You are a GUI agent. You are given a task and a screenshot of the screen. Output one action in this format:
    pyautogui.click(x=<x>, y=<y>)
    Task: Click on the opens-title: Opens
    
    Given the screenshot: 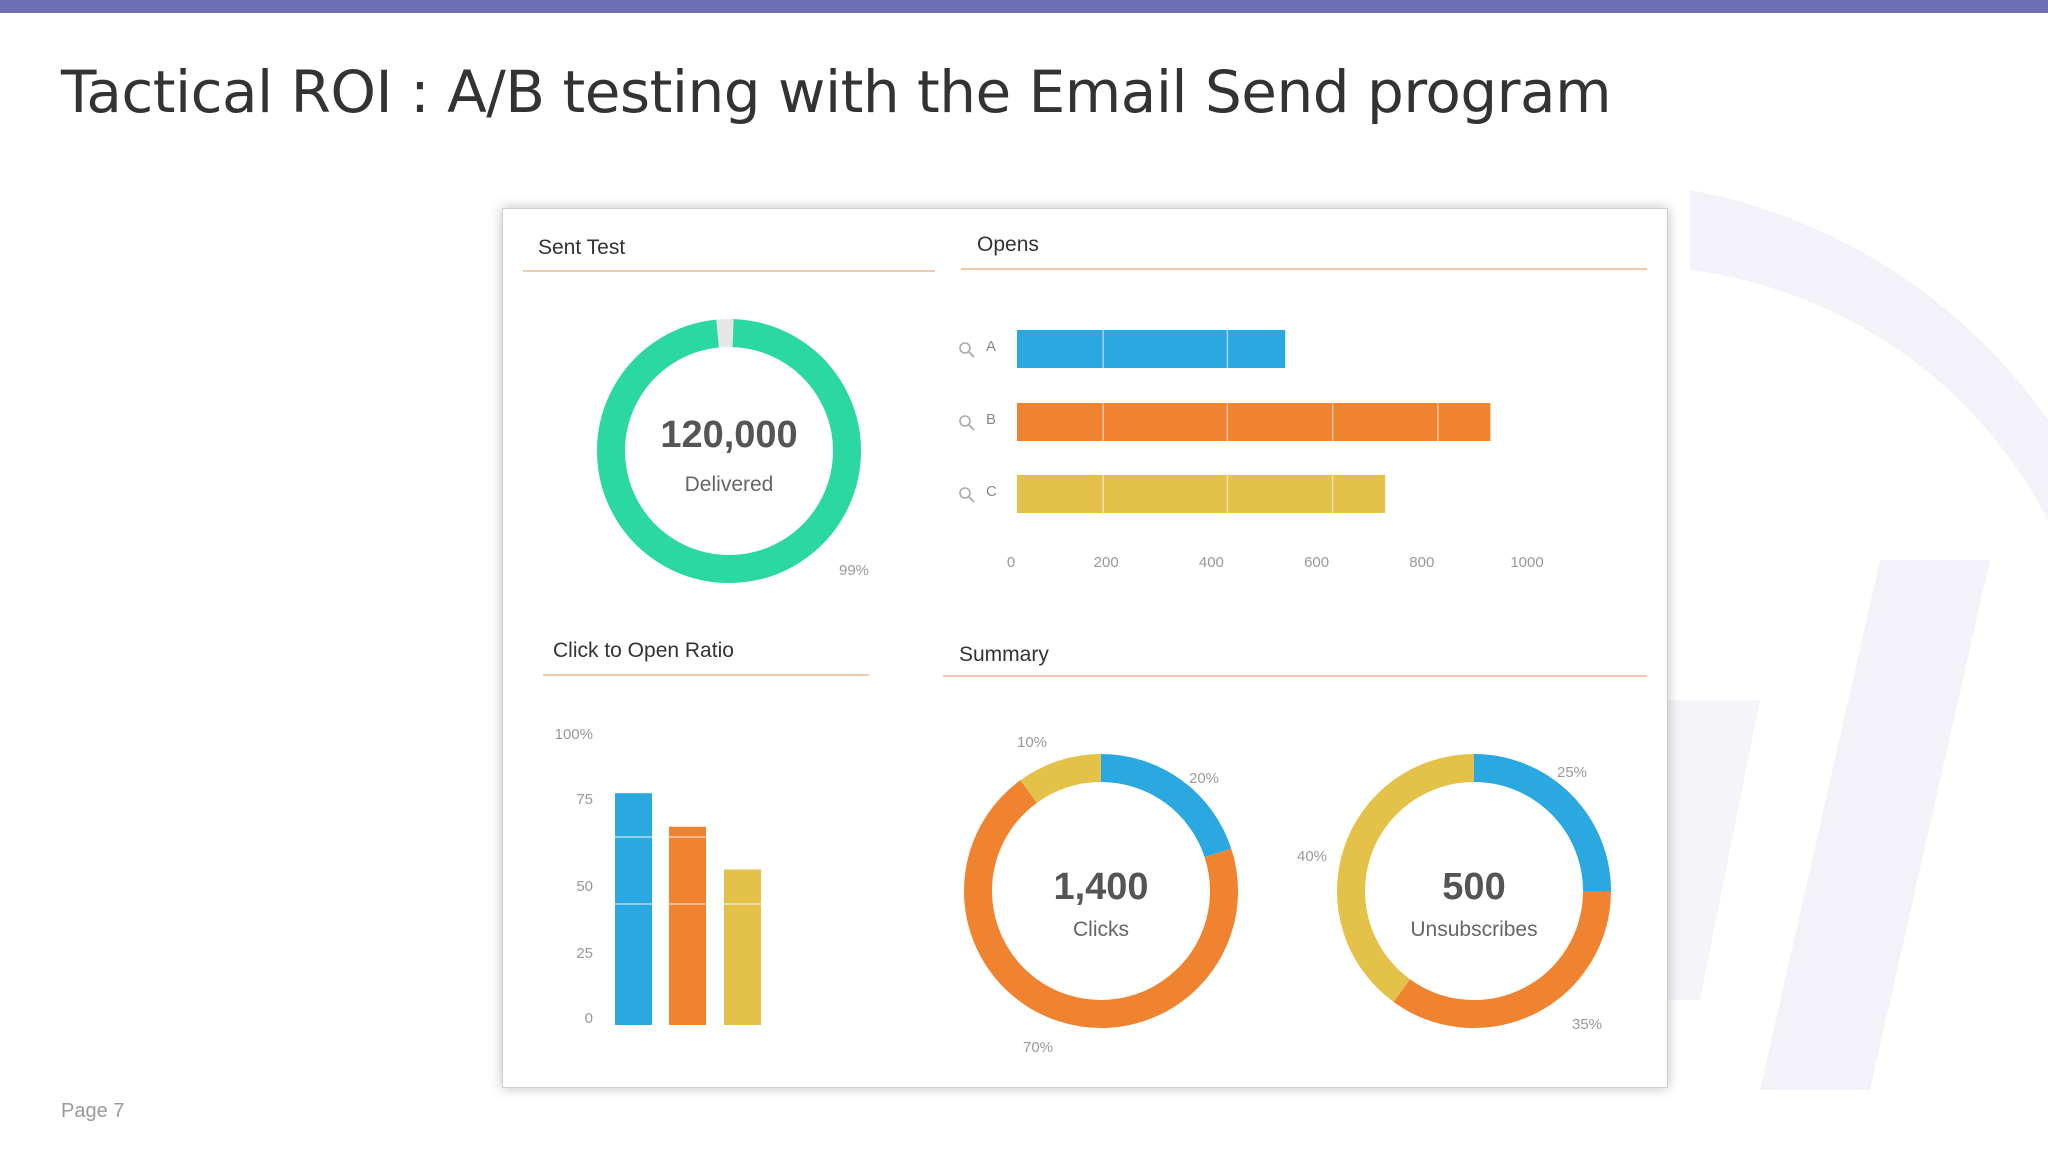 What is the action you would take?
    pyautogui.click(x=1008, y=244)
    